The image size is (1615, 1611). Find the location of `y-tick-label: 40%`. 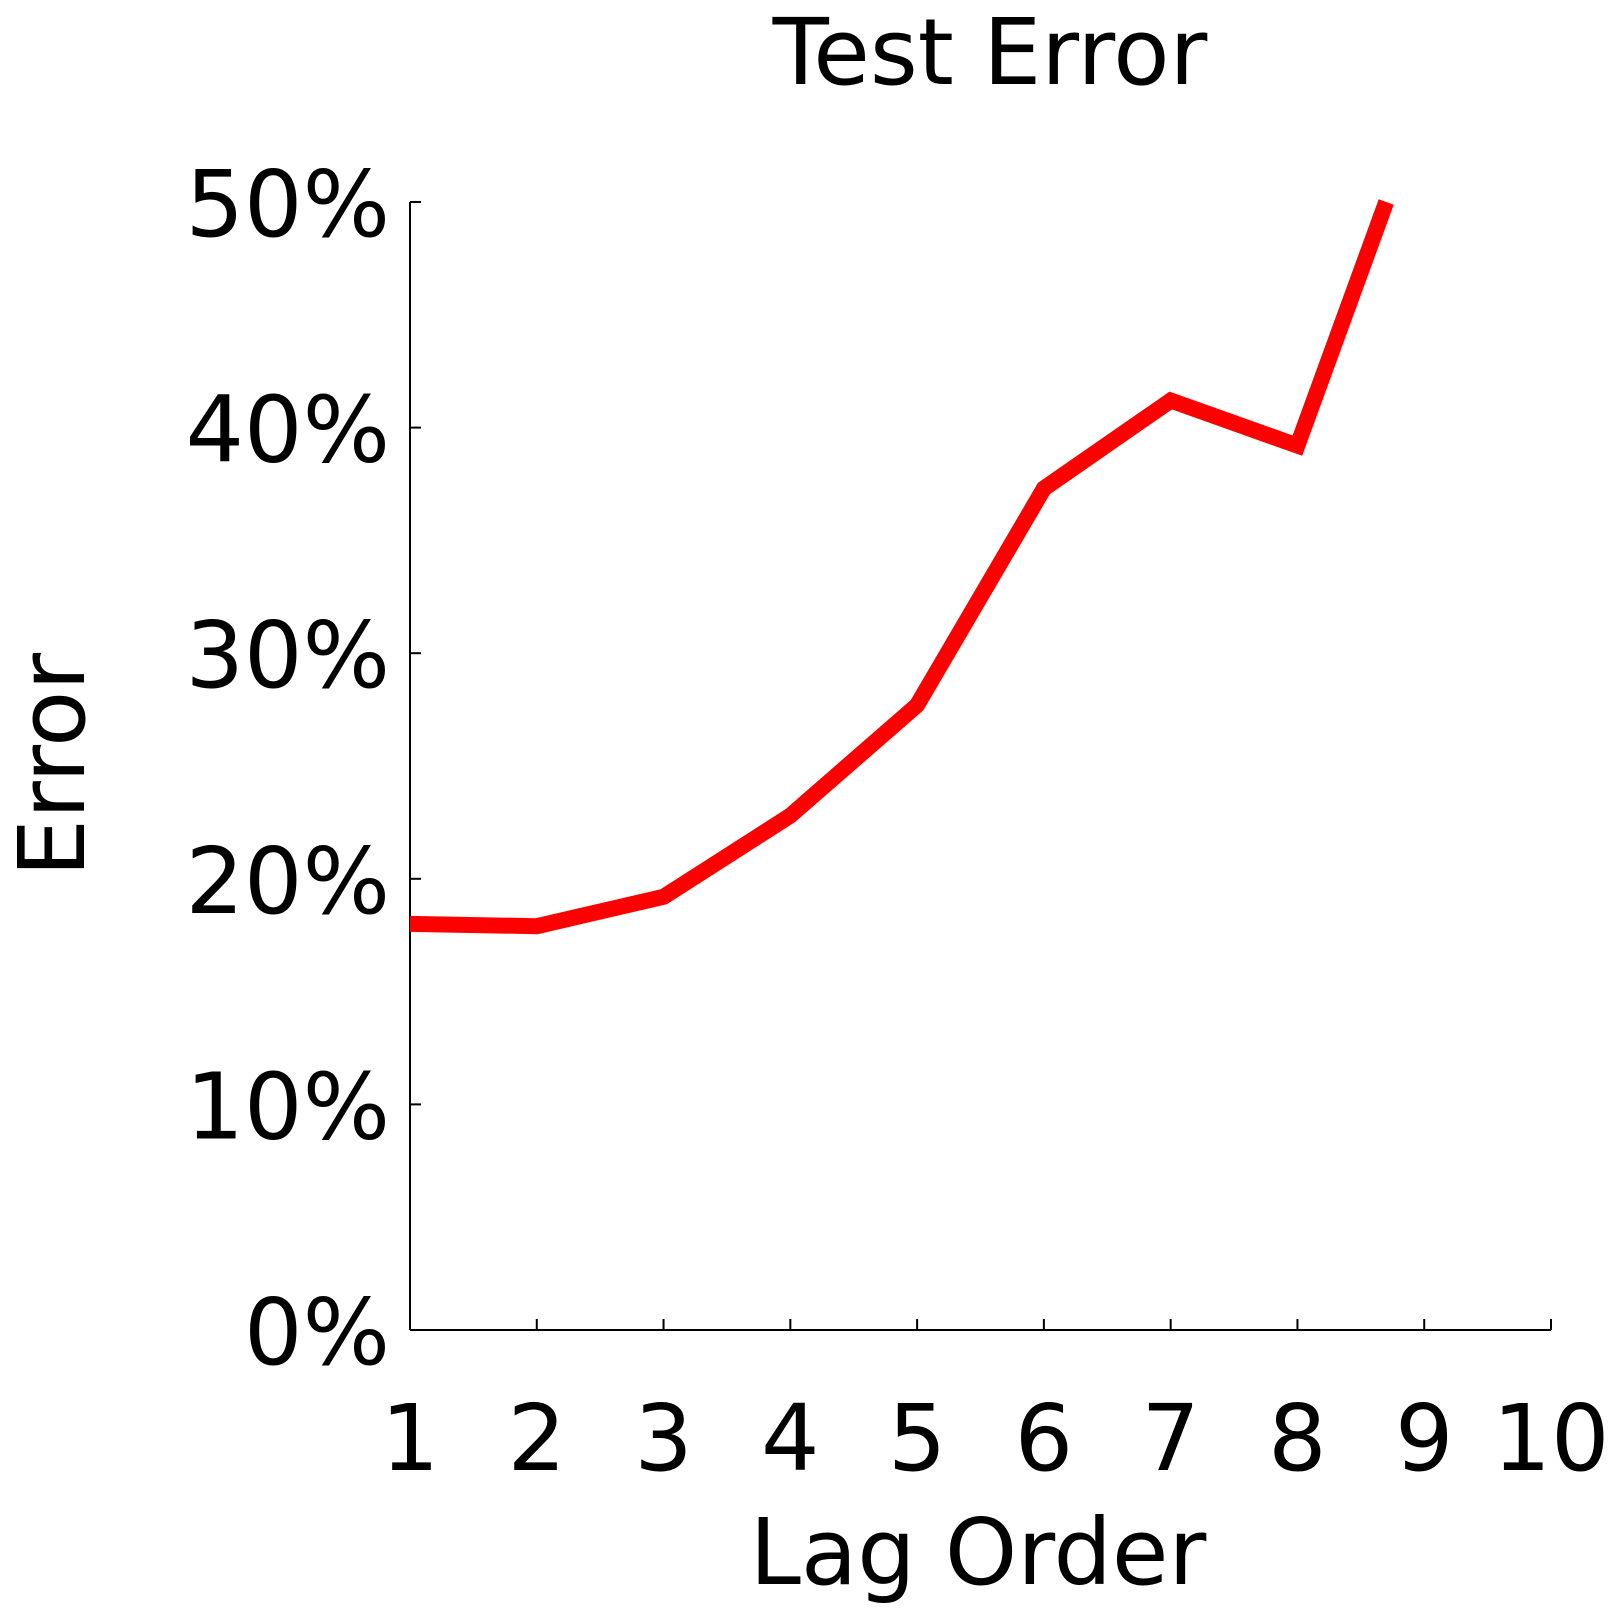

y-tick-label: 40% is located at coordinates (288, 430).